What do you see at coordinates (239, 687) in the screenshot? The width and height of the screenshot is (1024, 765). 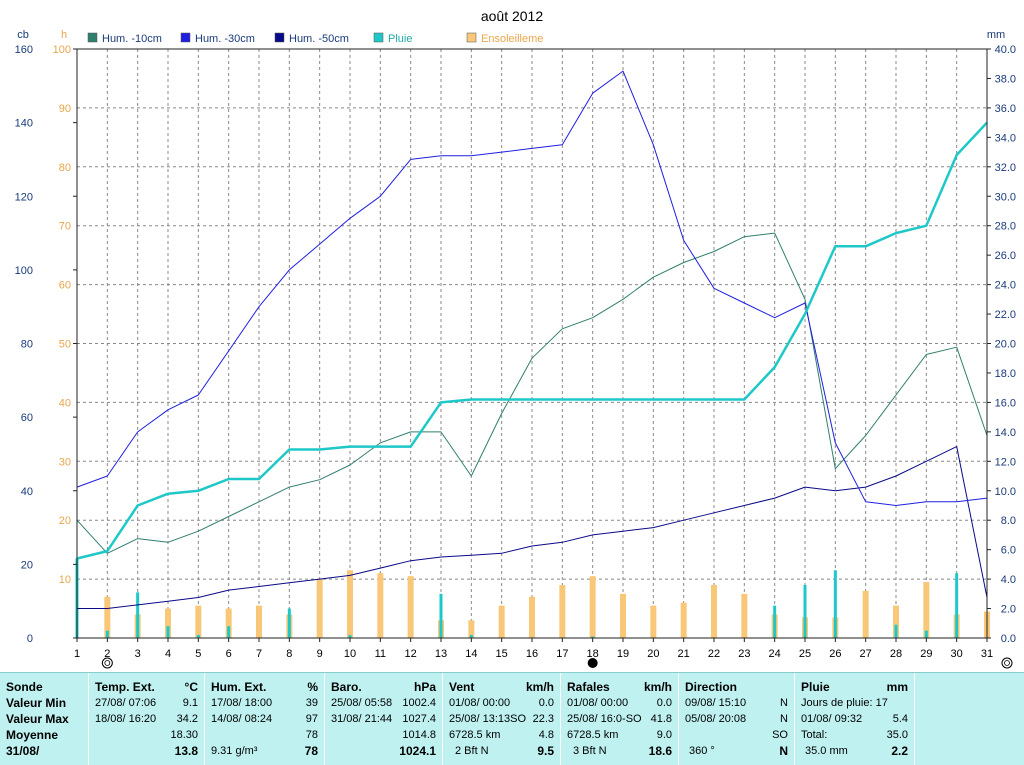 I see `hum-title: Hum. Ext.` at bounding box center [239, 687].